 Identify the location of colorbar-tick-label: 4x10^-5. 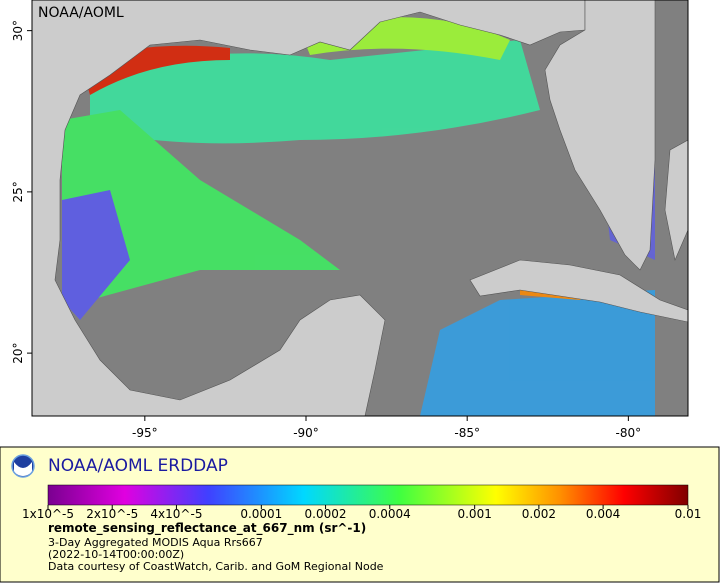
(176, 514).